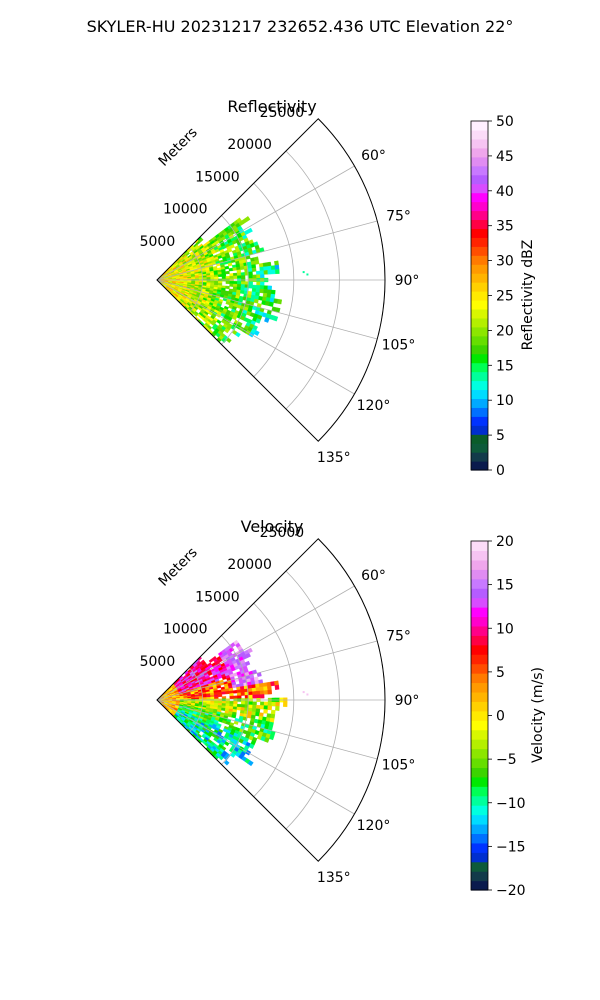 The width and height of the screenshot is (600, 1000). I want to click on velocity-title: Velocity, so click(272, 526).